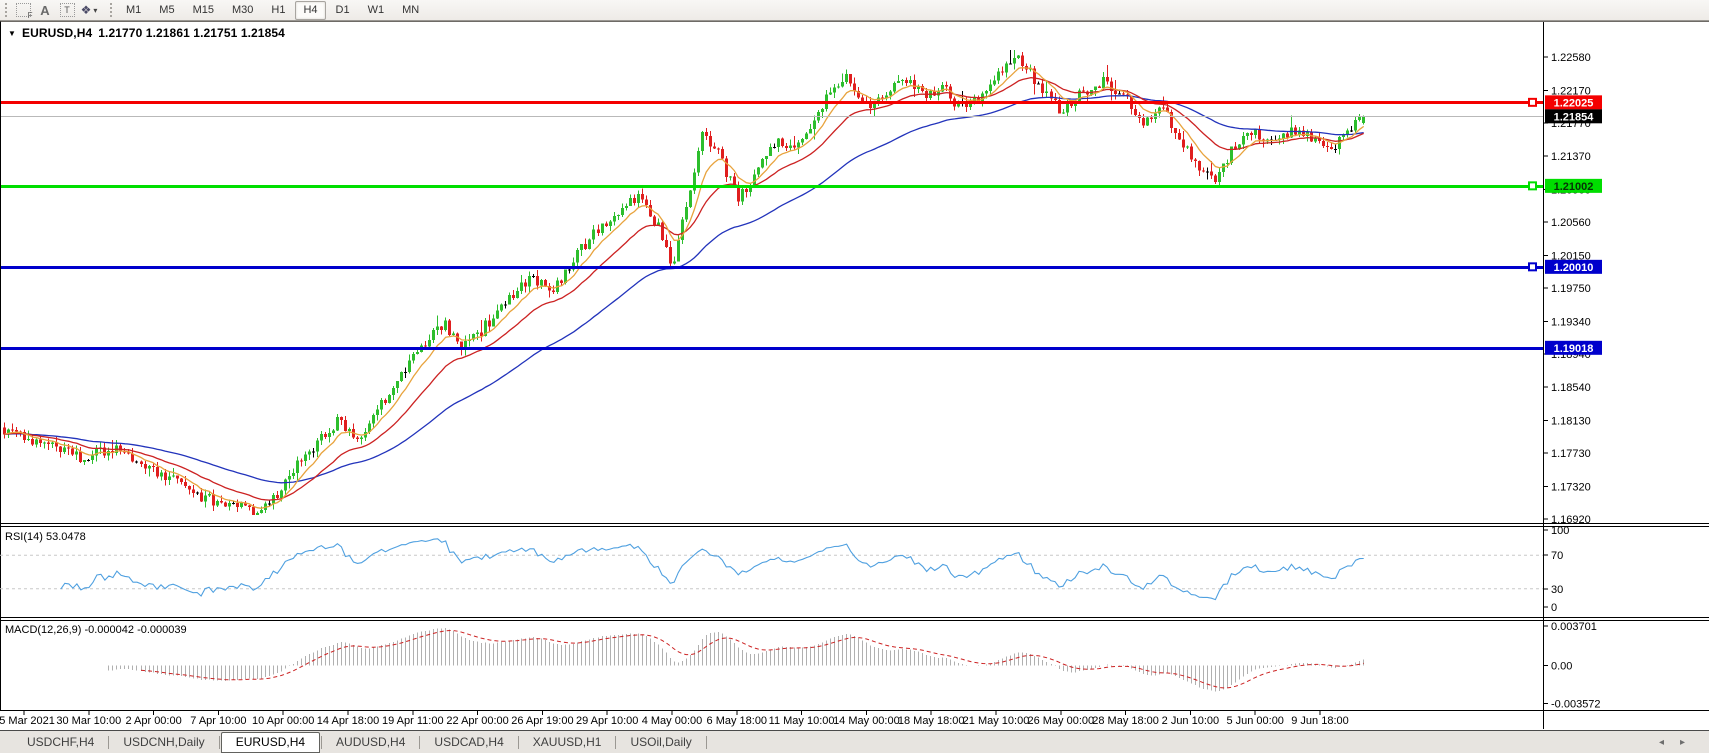  What do you see at coordinates (95, 10) in the screenshot?
I see `chevron-down-icon: ▾` at bounding box center [95, 10].